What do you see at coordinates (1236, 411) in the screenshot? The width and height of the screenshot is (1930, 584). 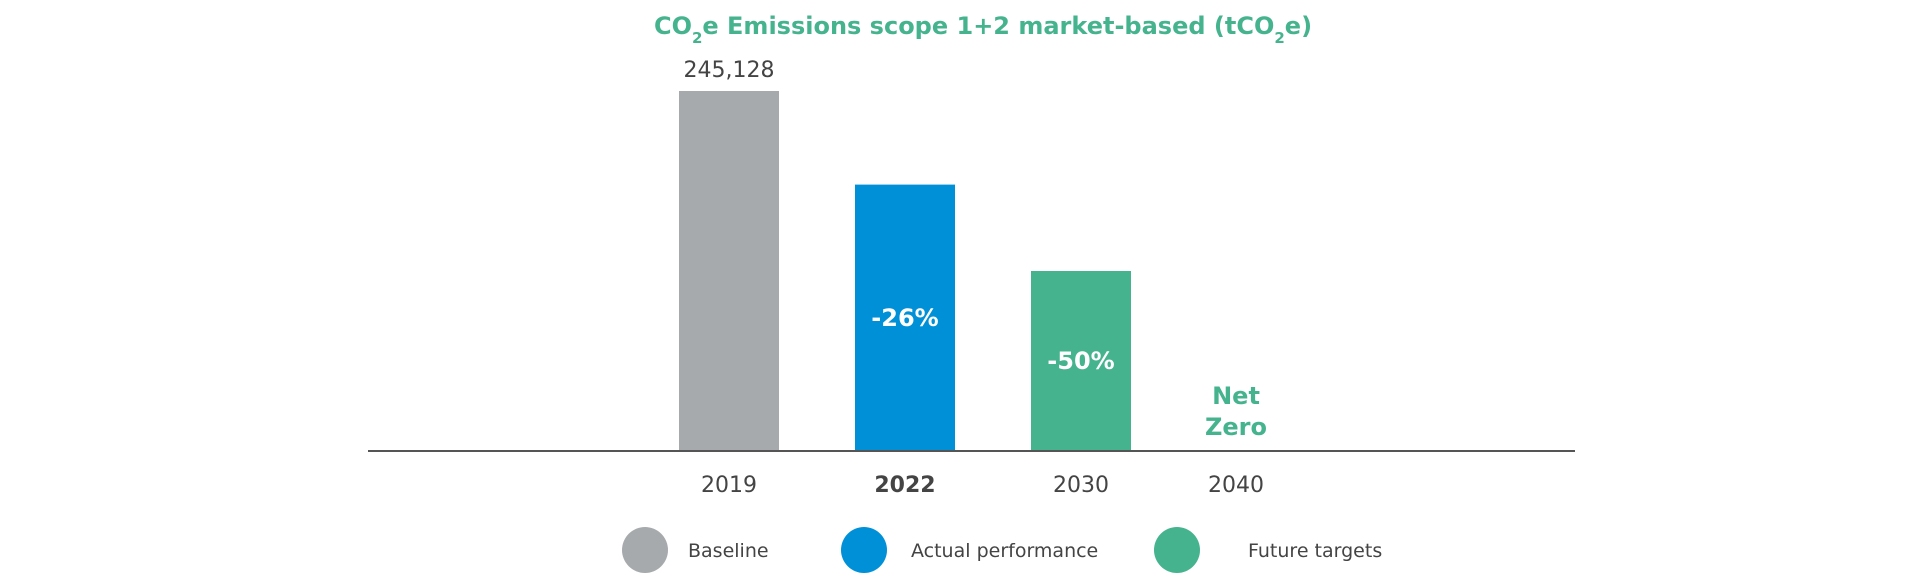 I see `net-zero-label: Net Zero` at bounding box center [1236, 411].